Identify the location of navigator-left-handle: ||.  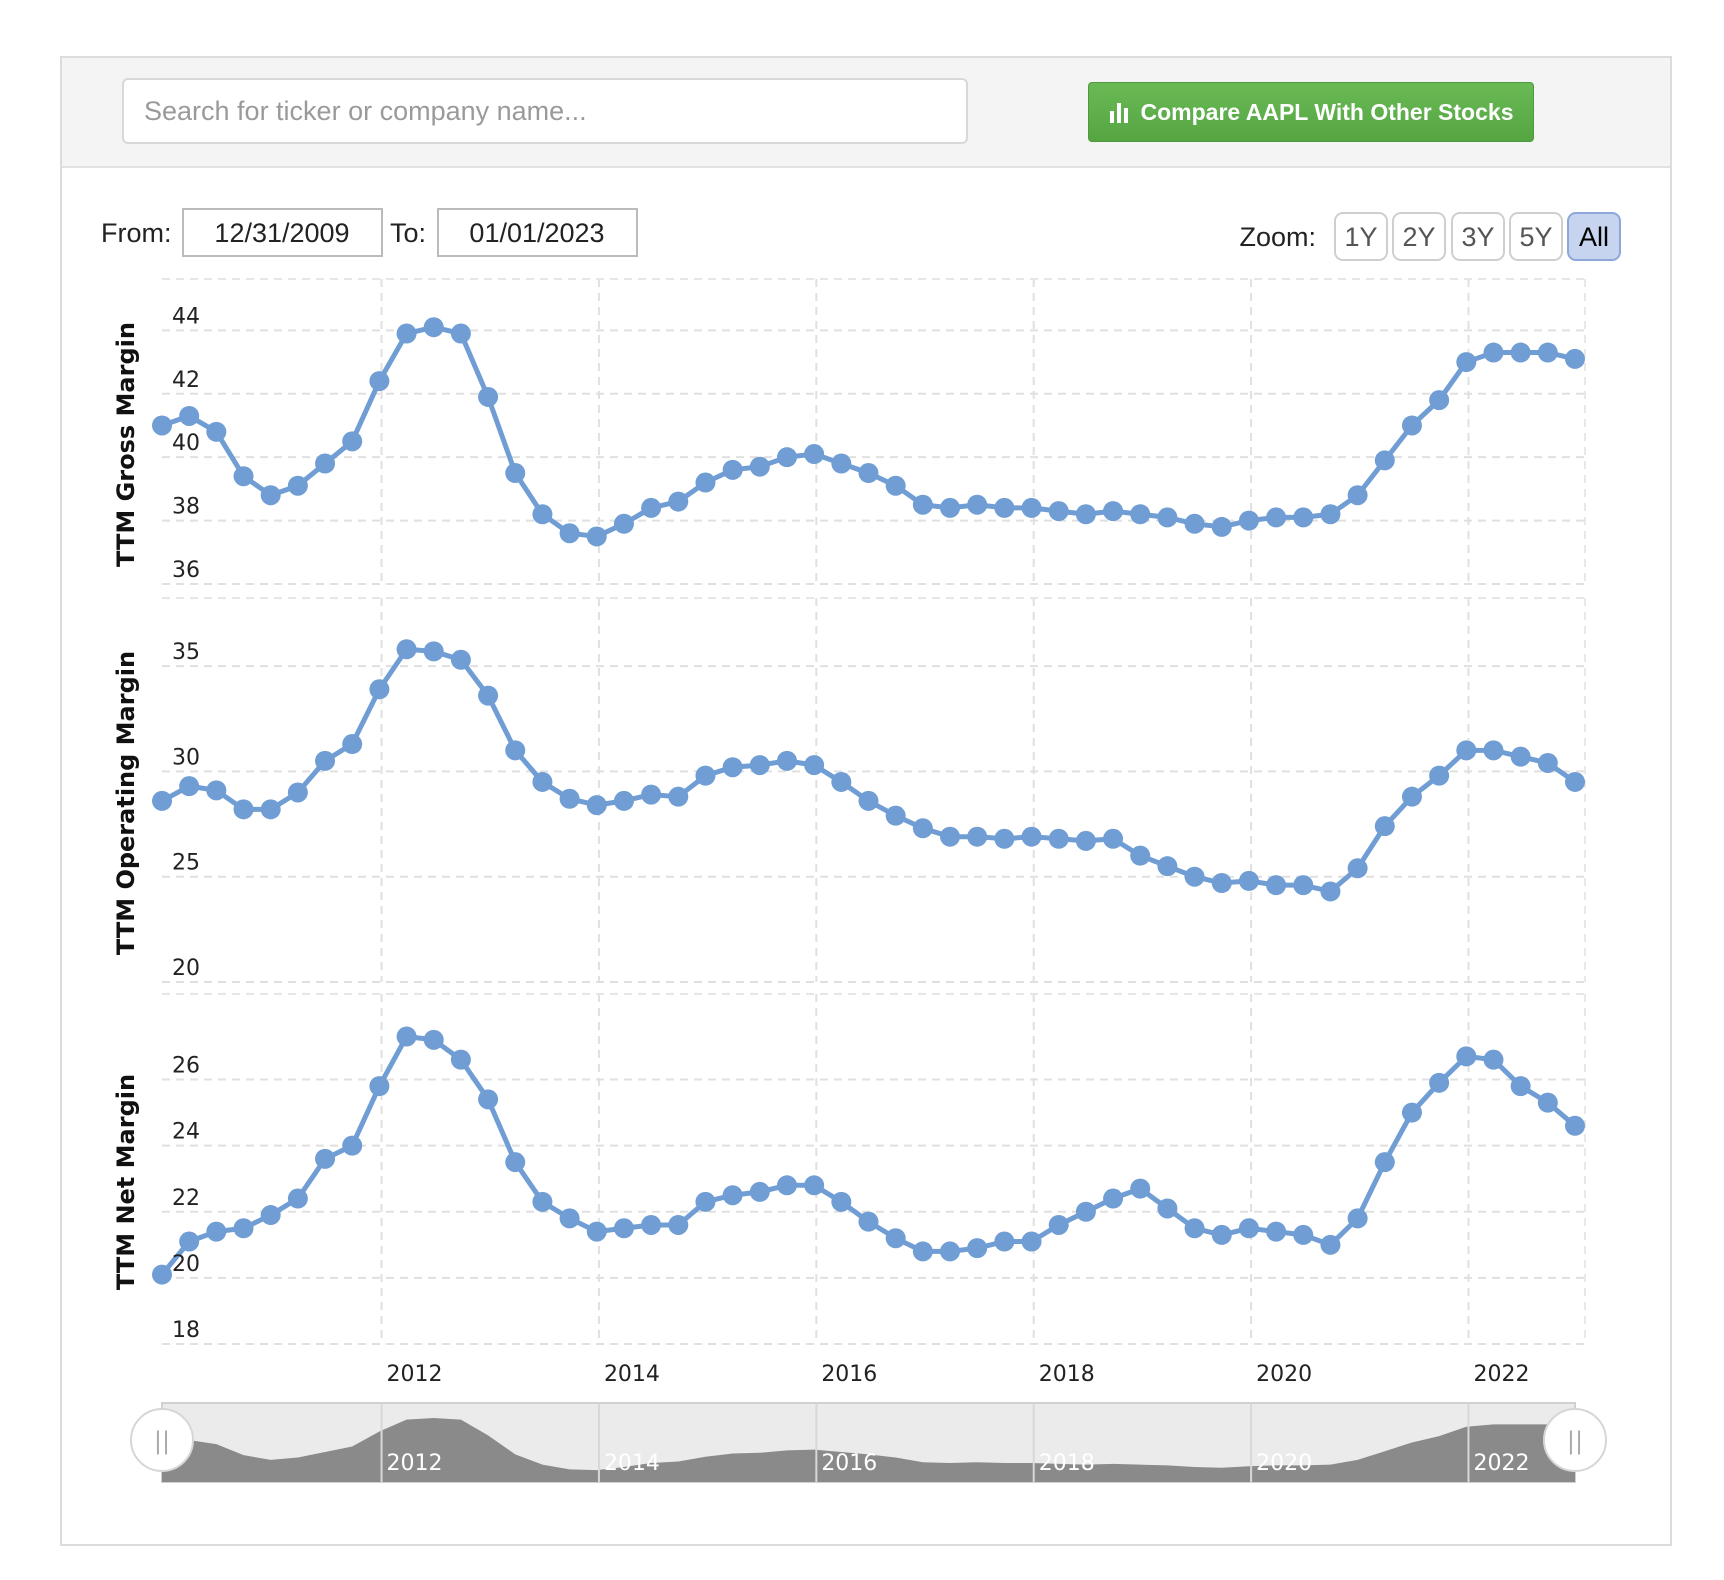
(162, 1440).